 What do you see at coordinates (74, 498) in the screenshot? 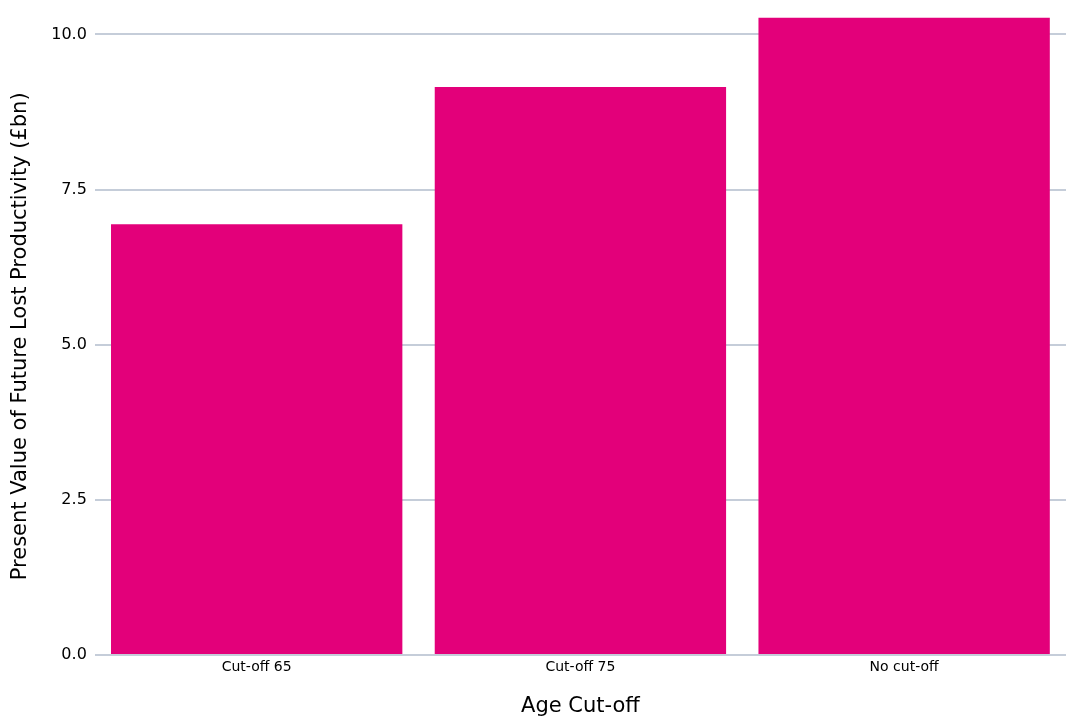
I see `y-tick-label: 2.5` at bounding box center [74, 498].